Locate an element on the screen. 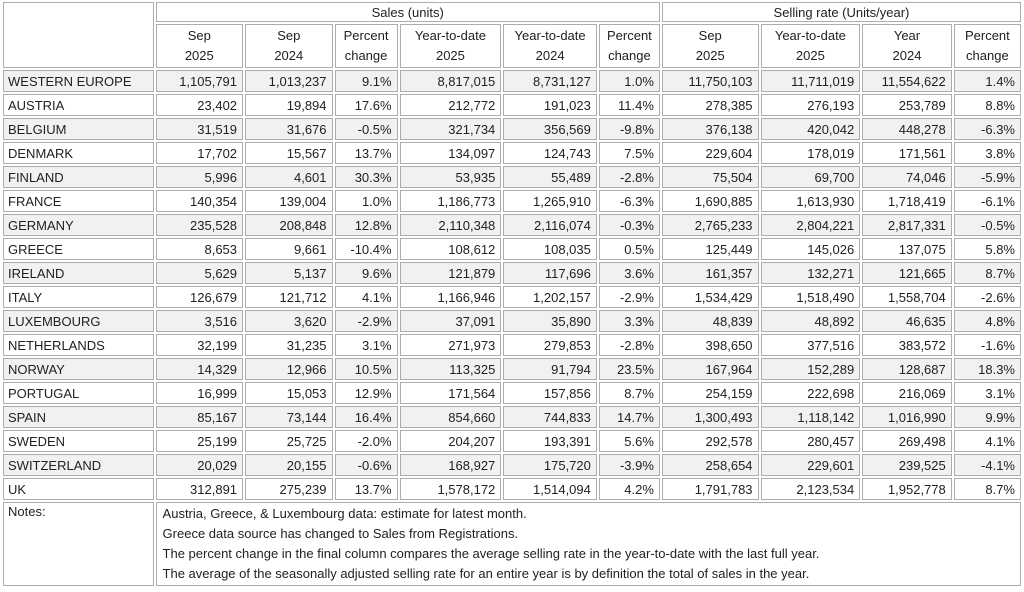  column-header: Year-to-date 2024 is located at coordinates (550, 46).